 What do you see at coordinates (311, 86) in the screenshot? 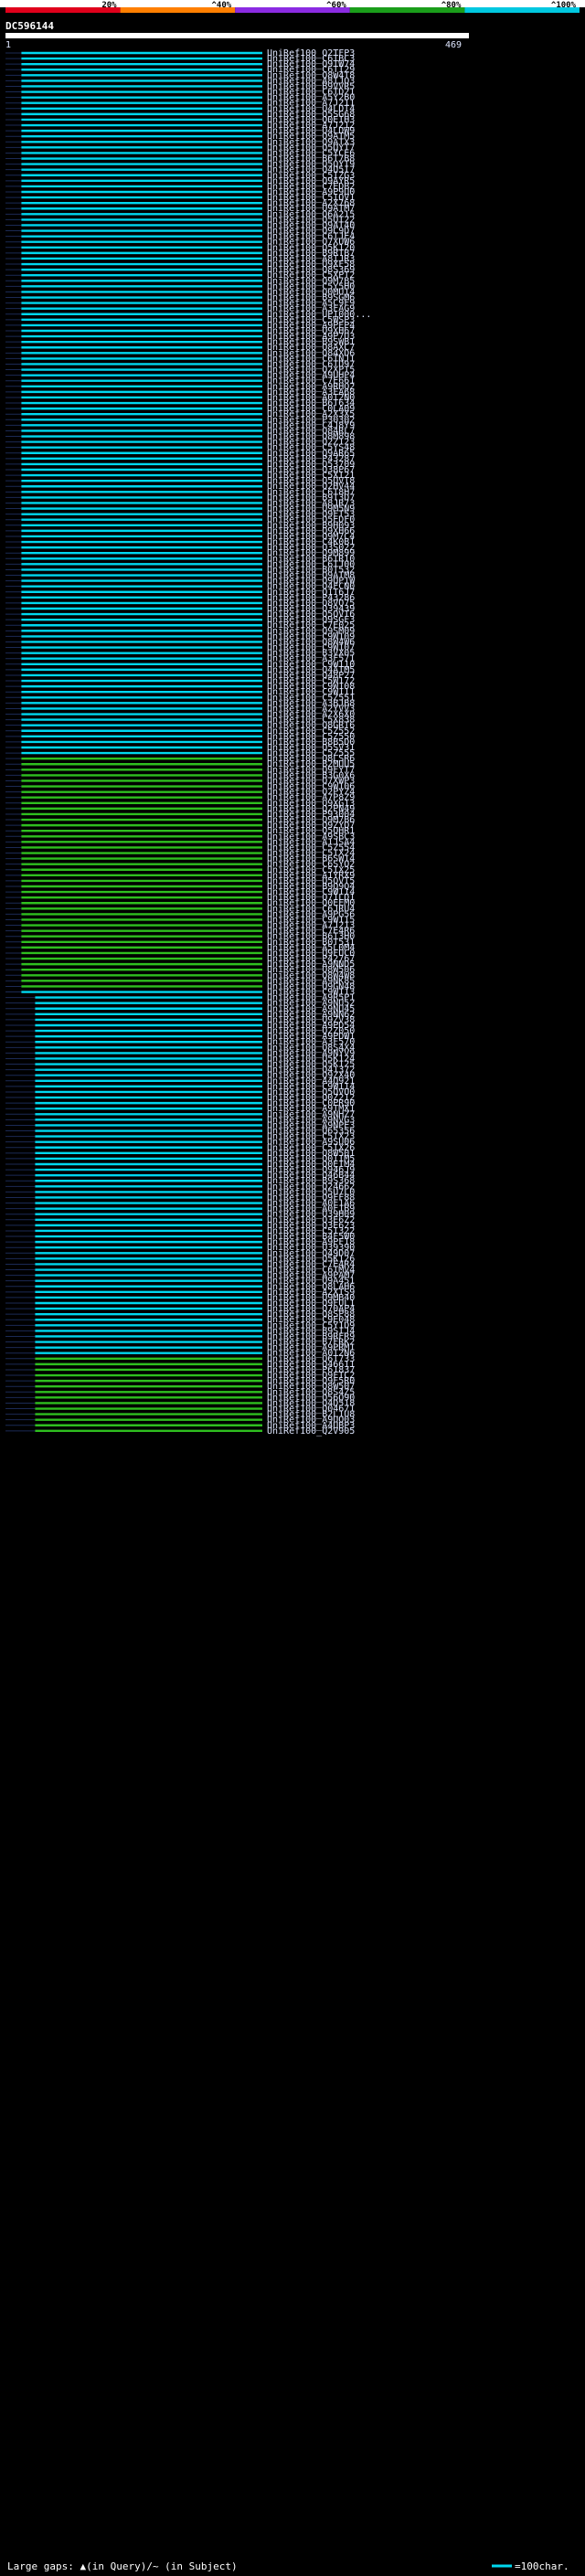
I see `hit-label: UniRef100_B9VVR5` at bounding box center [311, 86].